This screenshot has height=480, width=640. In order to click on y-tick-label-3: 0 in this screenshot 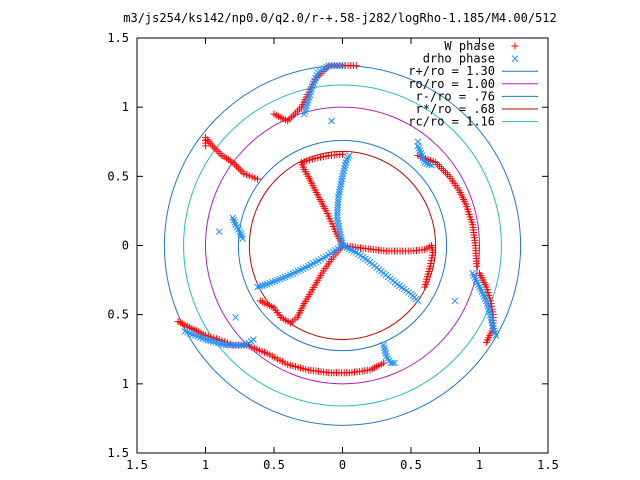, I will do `click(125, 246)`.